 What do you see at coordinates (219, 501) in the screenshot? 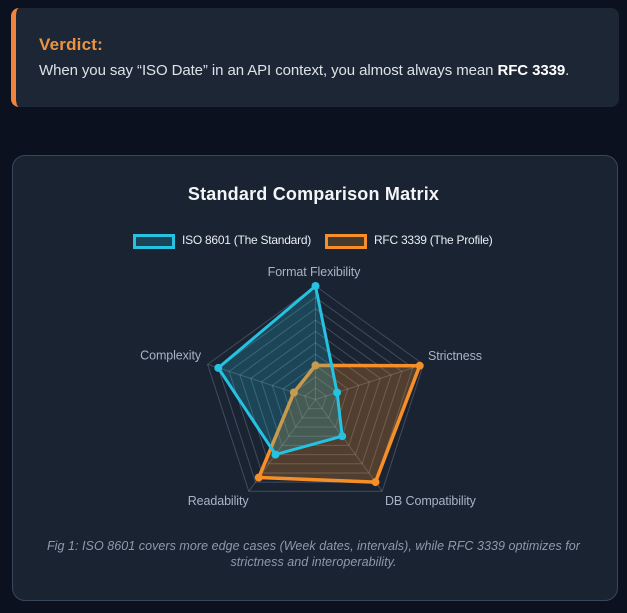
I see `svg-text: Readability` at bounding box center [219, 501].